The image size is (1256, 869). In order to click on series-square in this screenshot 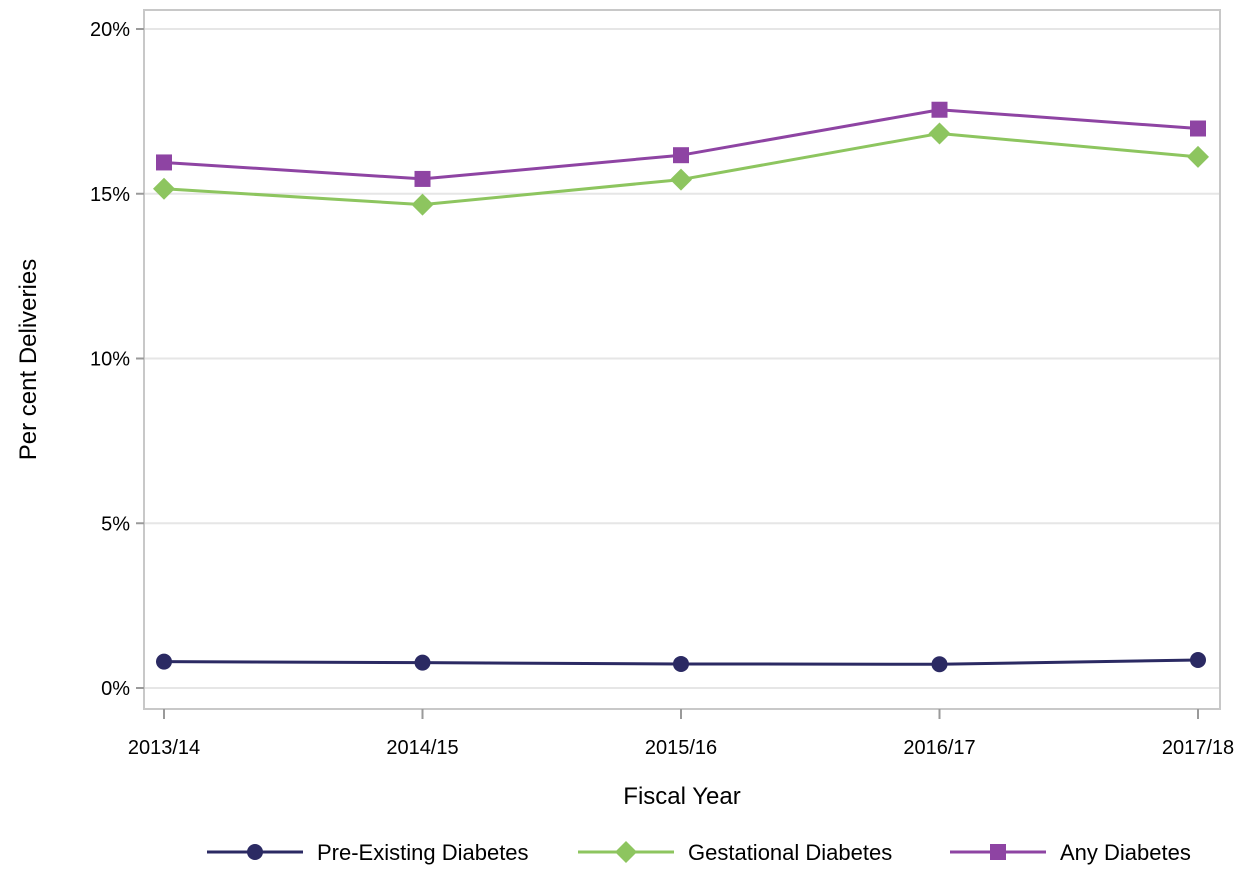, I will do `click(681, 144)`.